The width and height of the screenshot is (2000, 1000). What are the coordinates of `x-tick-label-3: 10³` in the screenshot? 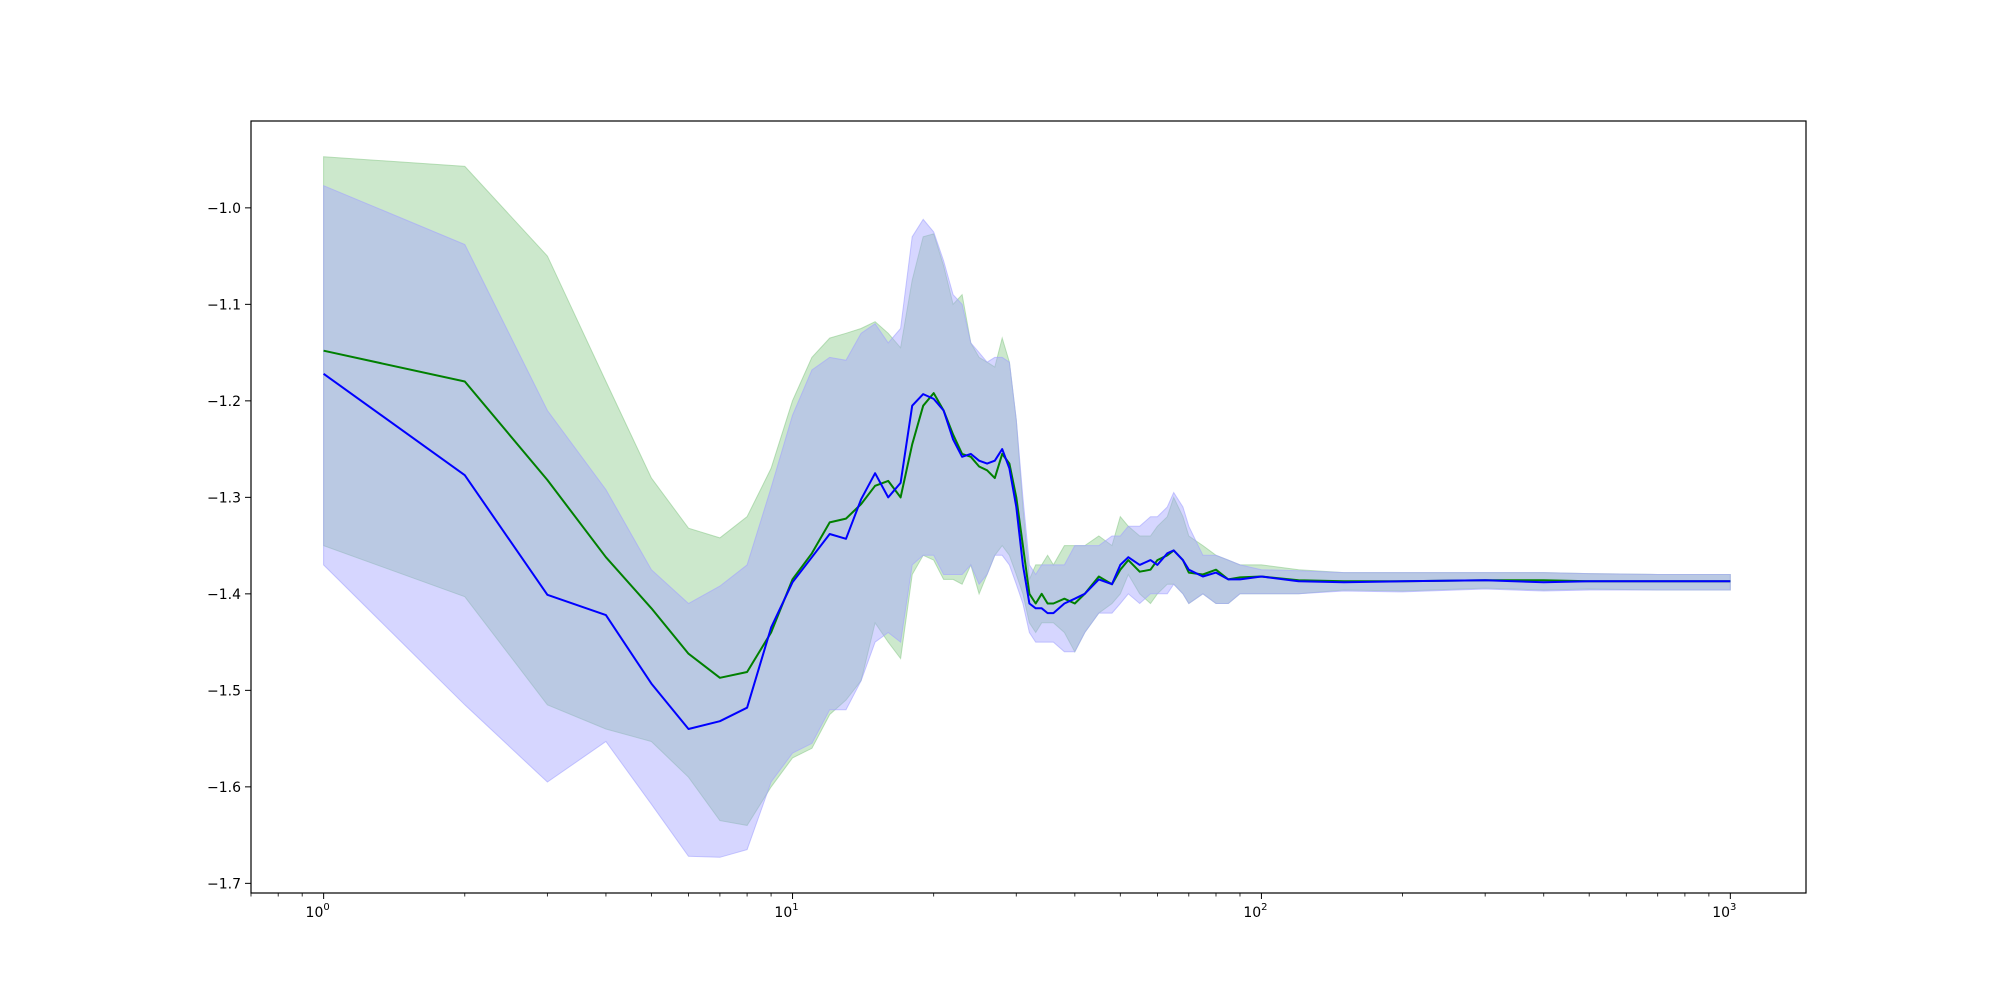 It's located at (1724, 911).